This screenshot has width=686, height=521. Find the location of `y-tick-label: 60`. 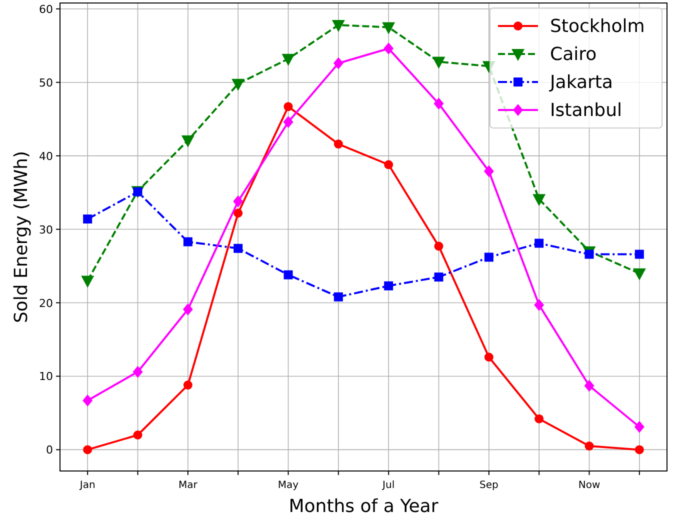

y-tick-label: 60 is located at coordinates (46, 9).